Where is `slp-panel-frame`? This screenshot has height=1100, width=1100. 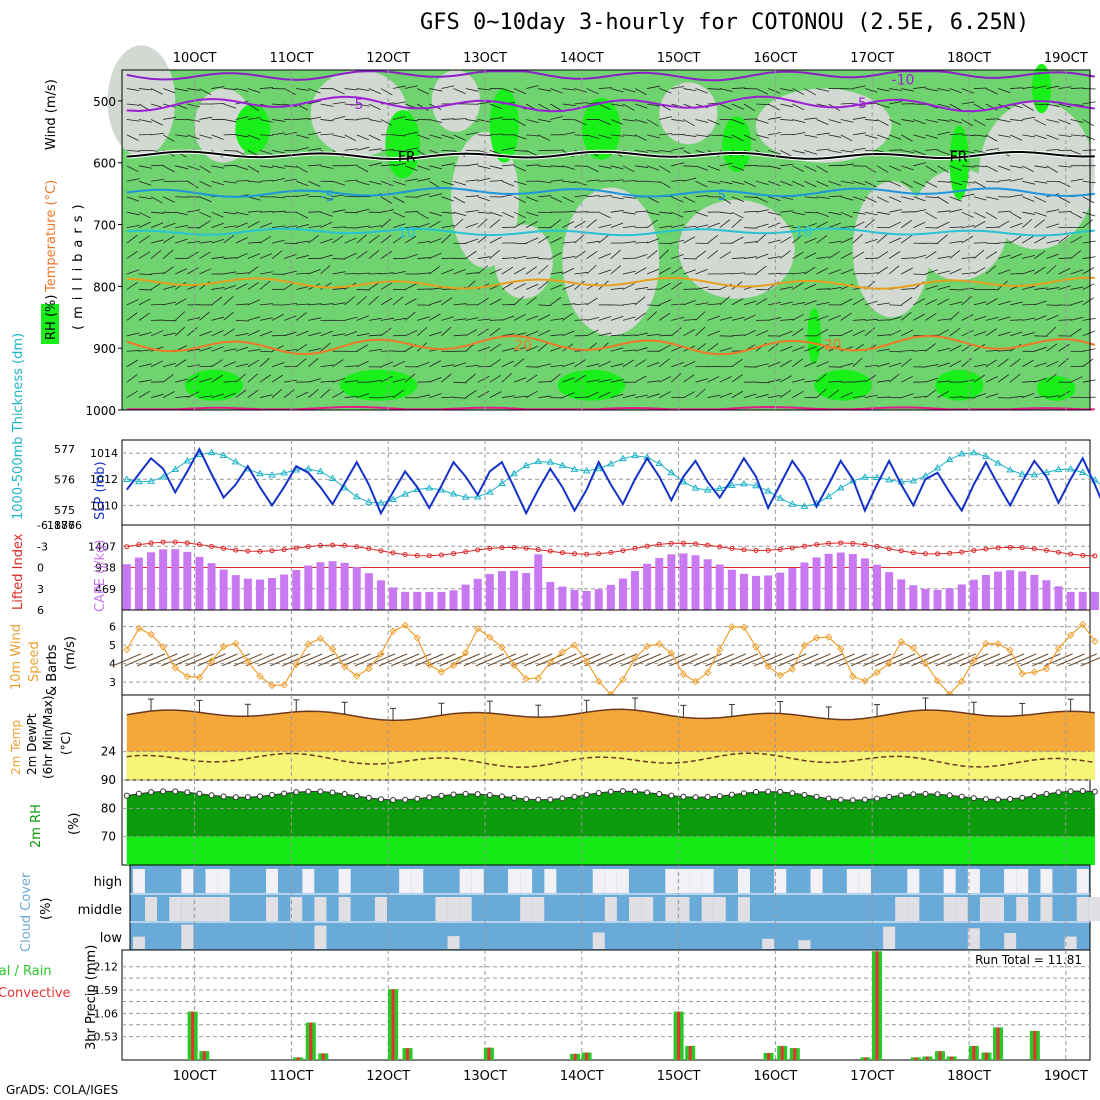
slp-panel-frame is located at coordinates (606, 482).